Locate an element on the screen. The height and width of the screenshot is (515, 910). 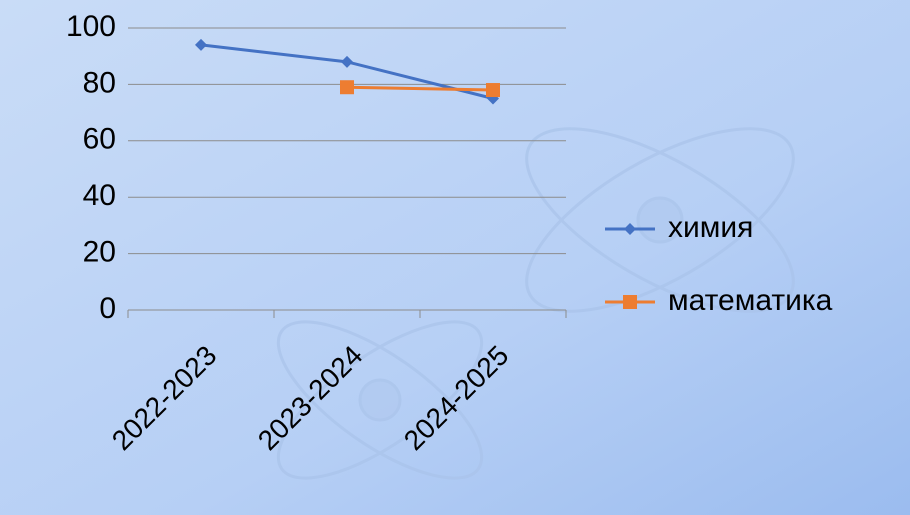
y-tick-label: 0 is located at coordinates (107, 308).